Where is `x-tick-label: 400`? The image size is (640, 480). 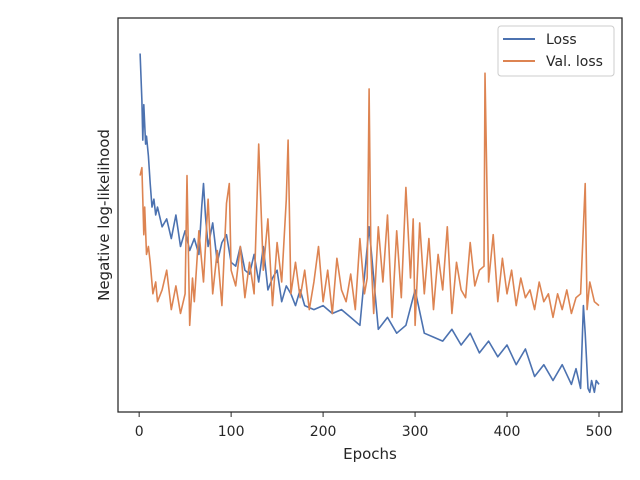
x-tick-label: 400 is located at coordinates (507, 432).